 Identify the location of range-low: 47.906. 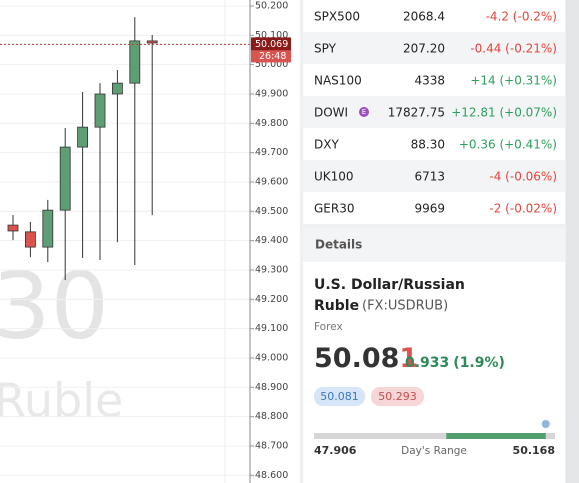
(335, 450).